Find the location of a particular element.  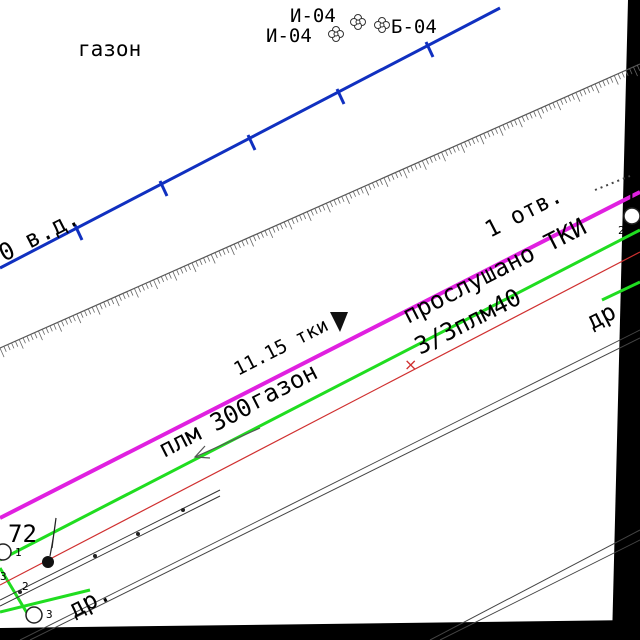

node-number: 2 is located at coordinates (621, 230).